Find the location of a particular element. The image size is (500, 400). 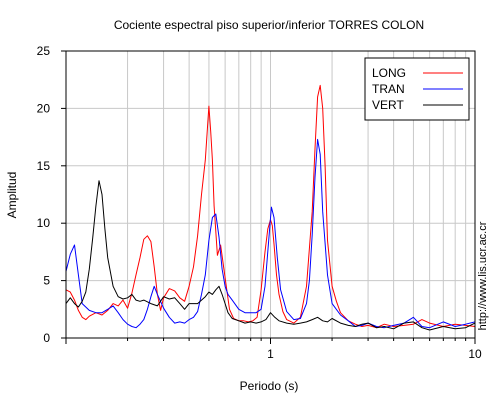

legend-label-vert: VERT is located at coordinates (388, 105).